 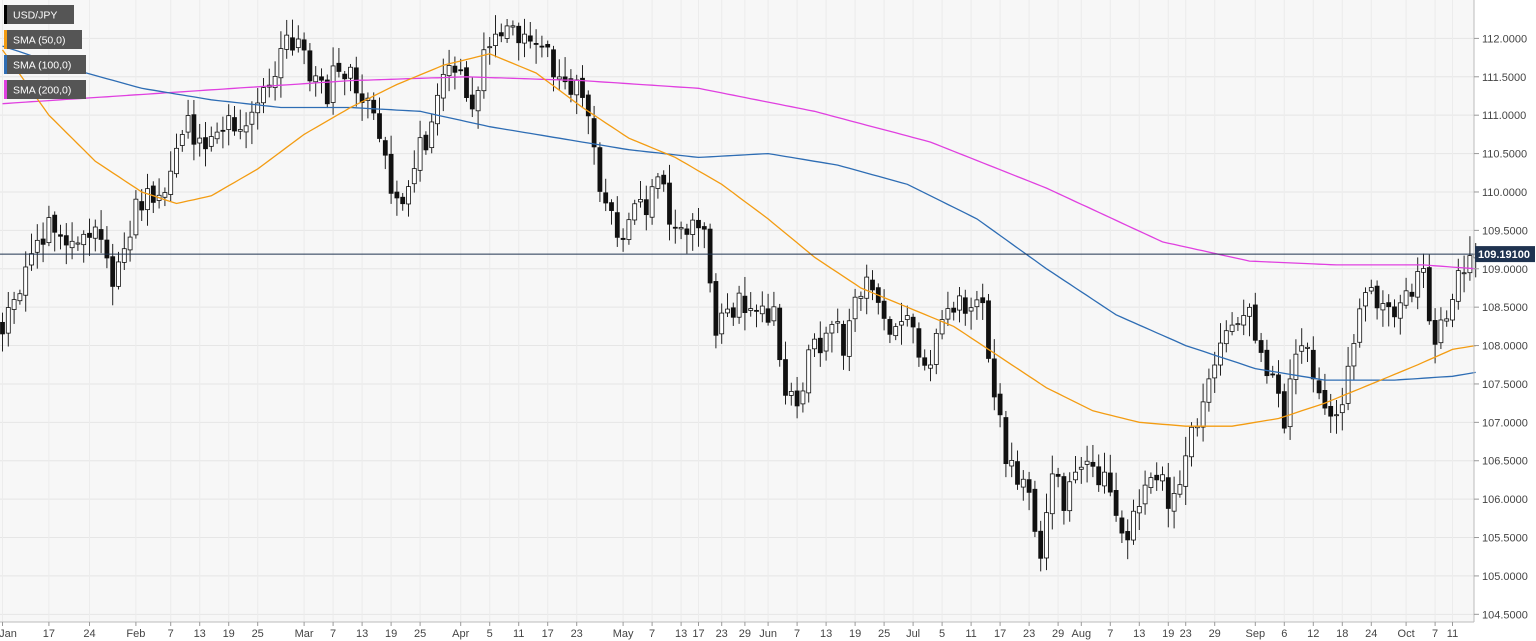 What do you see at coordinates (1505, 347) in the screenshot?
I see `y-tick-label: 108.0000` at bounding box center [1505, 347].